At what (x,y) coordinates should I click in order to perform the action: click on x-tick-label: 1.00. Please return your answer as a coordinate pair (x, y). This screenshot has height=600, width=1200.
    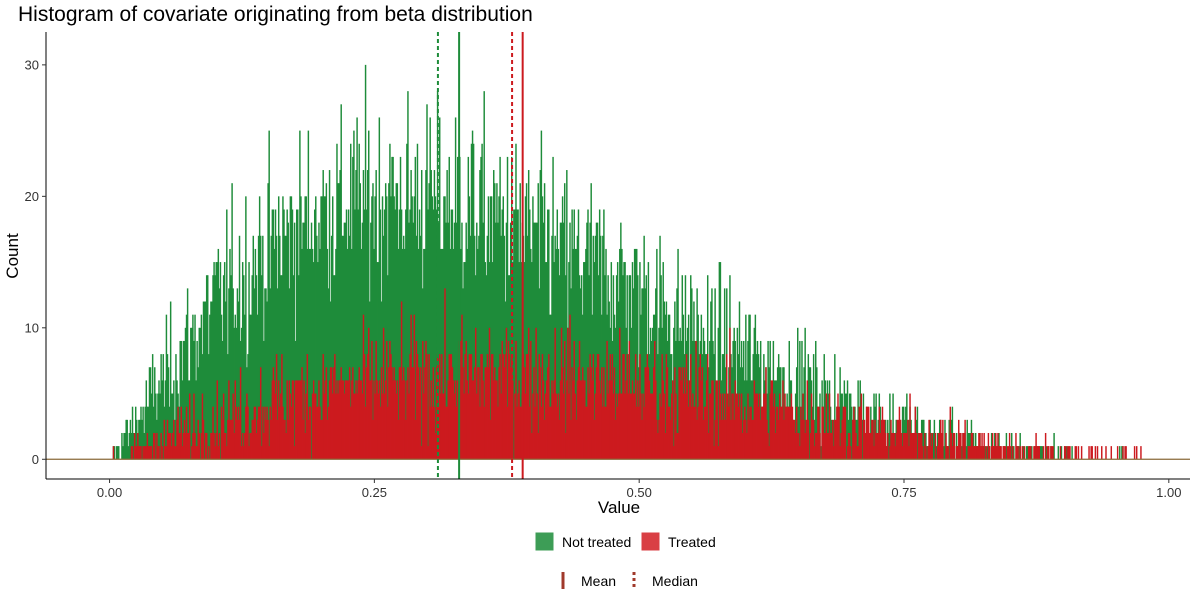
    Looking at the image, I should click on (1168, 492).